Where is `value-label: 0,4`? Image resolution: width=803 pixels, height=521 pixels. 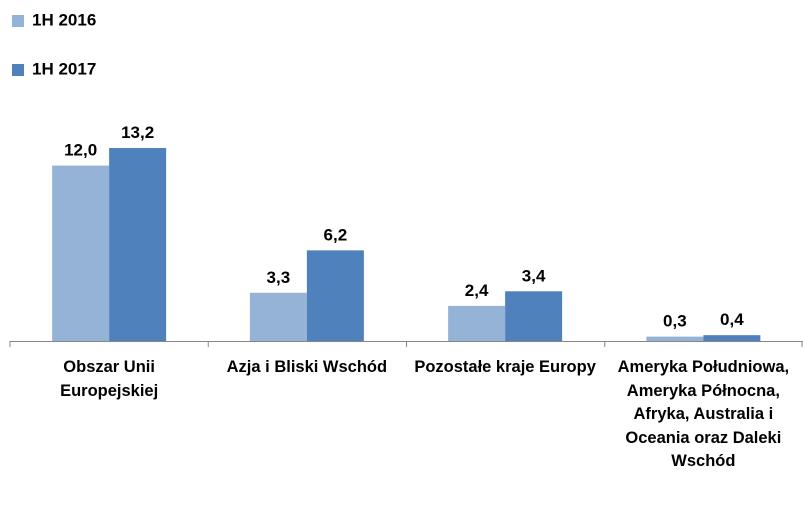 value-label: 0,4 is located at coordinates (732, 319).